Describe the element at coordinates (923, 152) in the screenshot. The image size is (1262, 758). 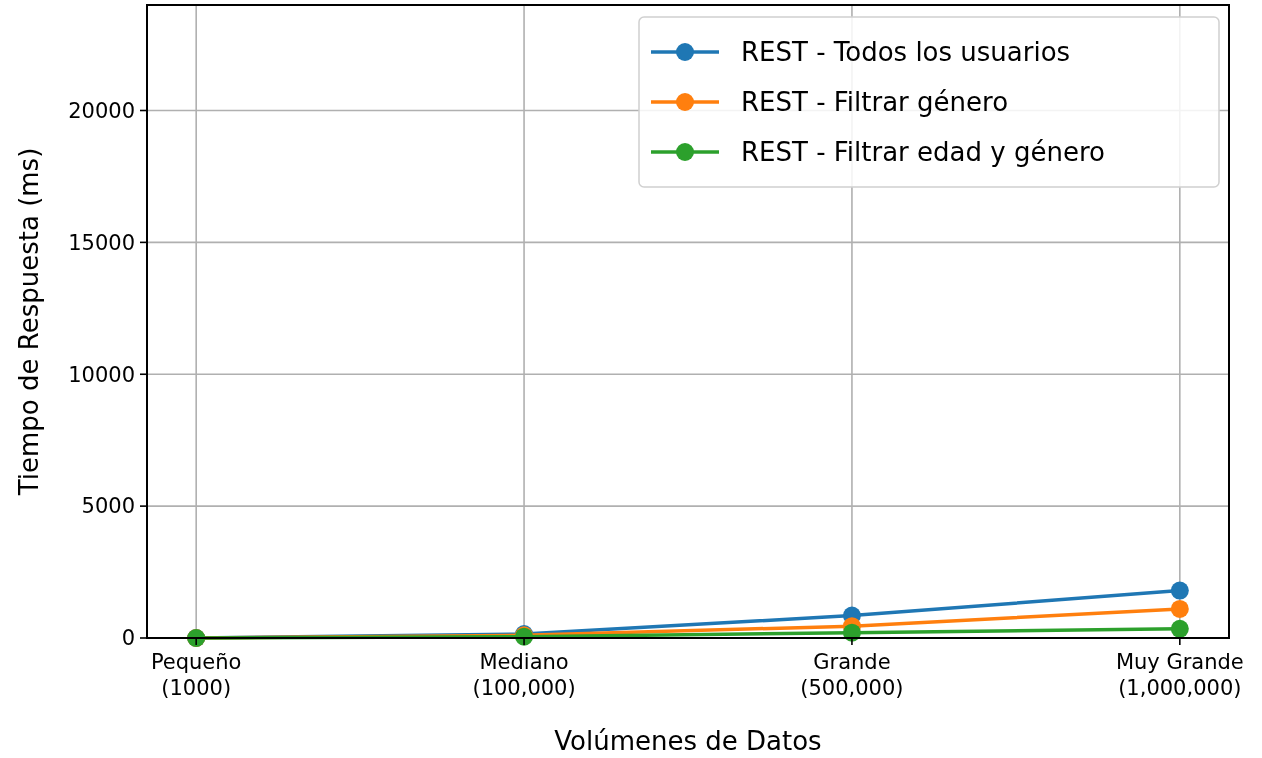
I see `legend-label: REST - Filtrar edad y género` at that location.